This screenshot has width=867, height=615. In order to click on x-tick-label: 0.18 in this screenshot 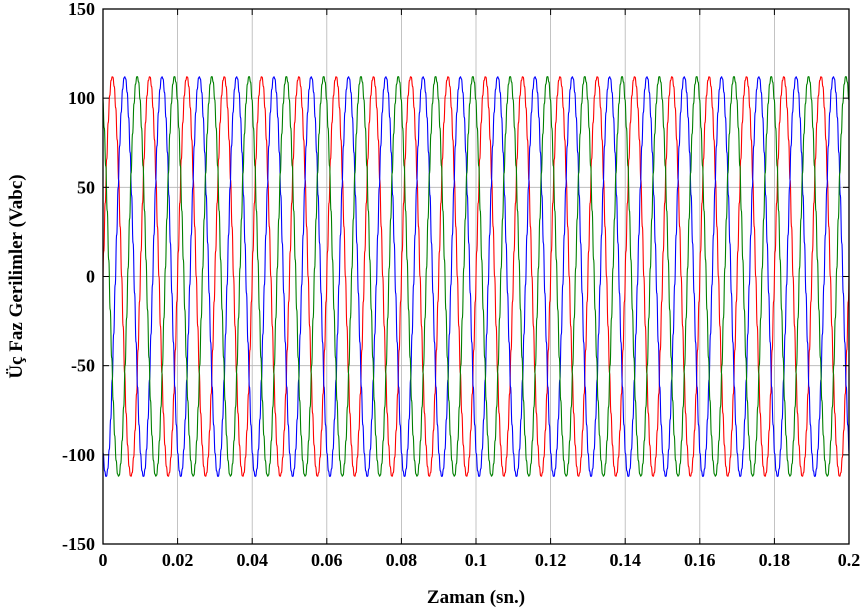, I will do `click(775, 560)`.